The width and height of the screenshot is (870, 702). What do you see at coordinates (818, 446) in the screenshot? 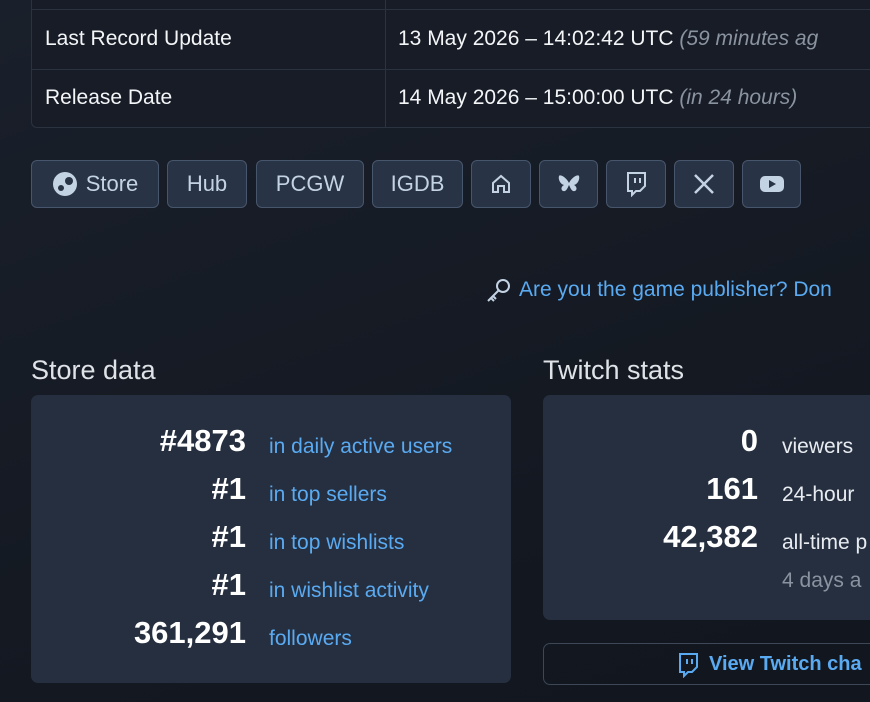
I see `stat-label: viewers` at bounding box center [818, 446].